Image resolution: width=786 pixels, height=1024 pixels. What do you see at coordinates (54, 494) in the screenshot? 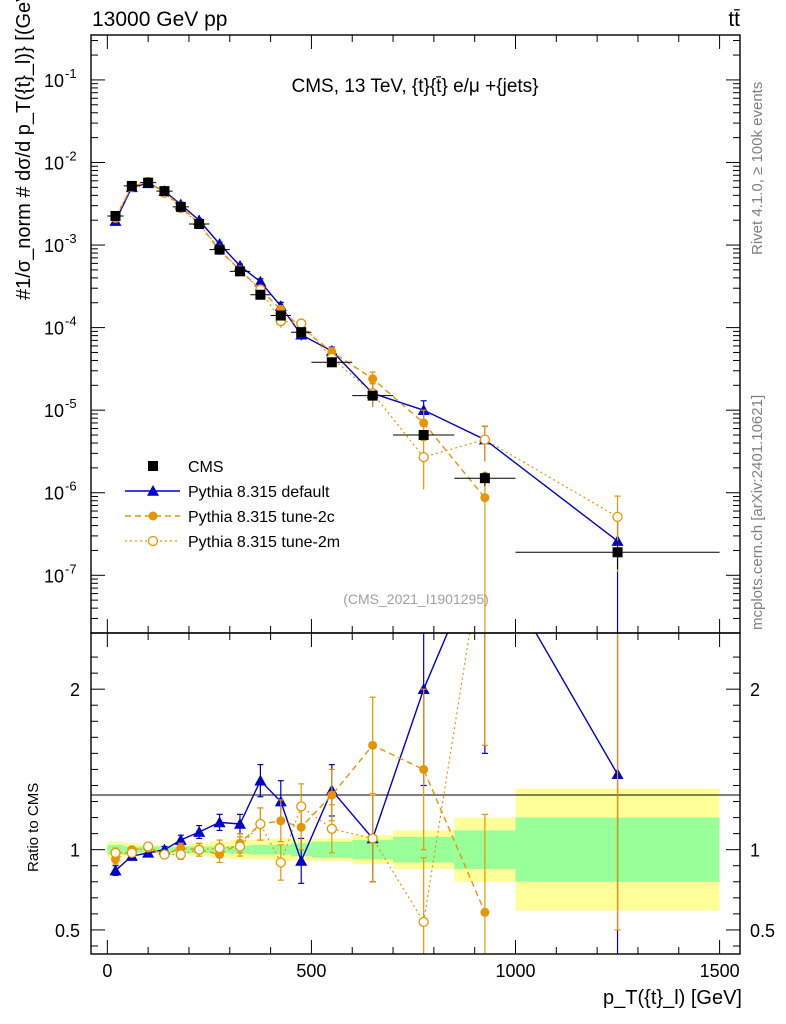
I see `main-ytick-label-1: 10` at bounding box center [54, 494].